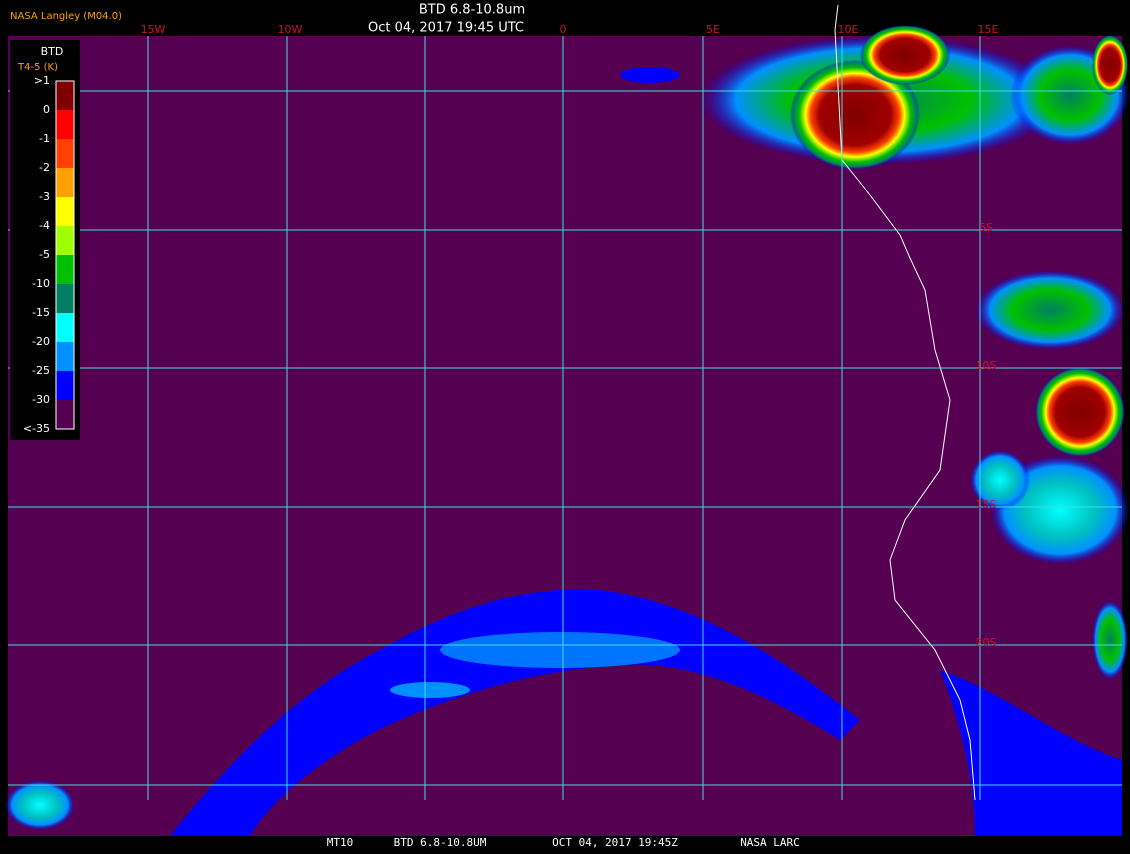 This screenshot has width=1130, height=854. I want to click on longitude-label: 15W, so click(153, 29).